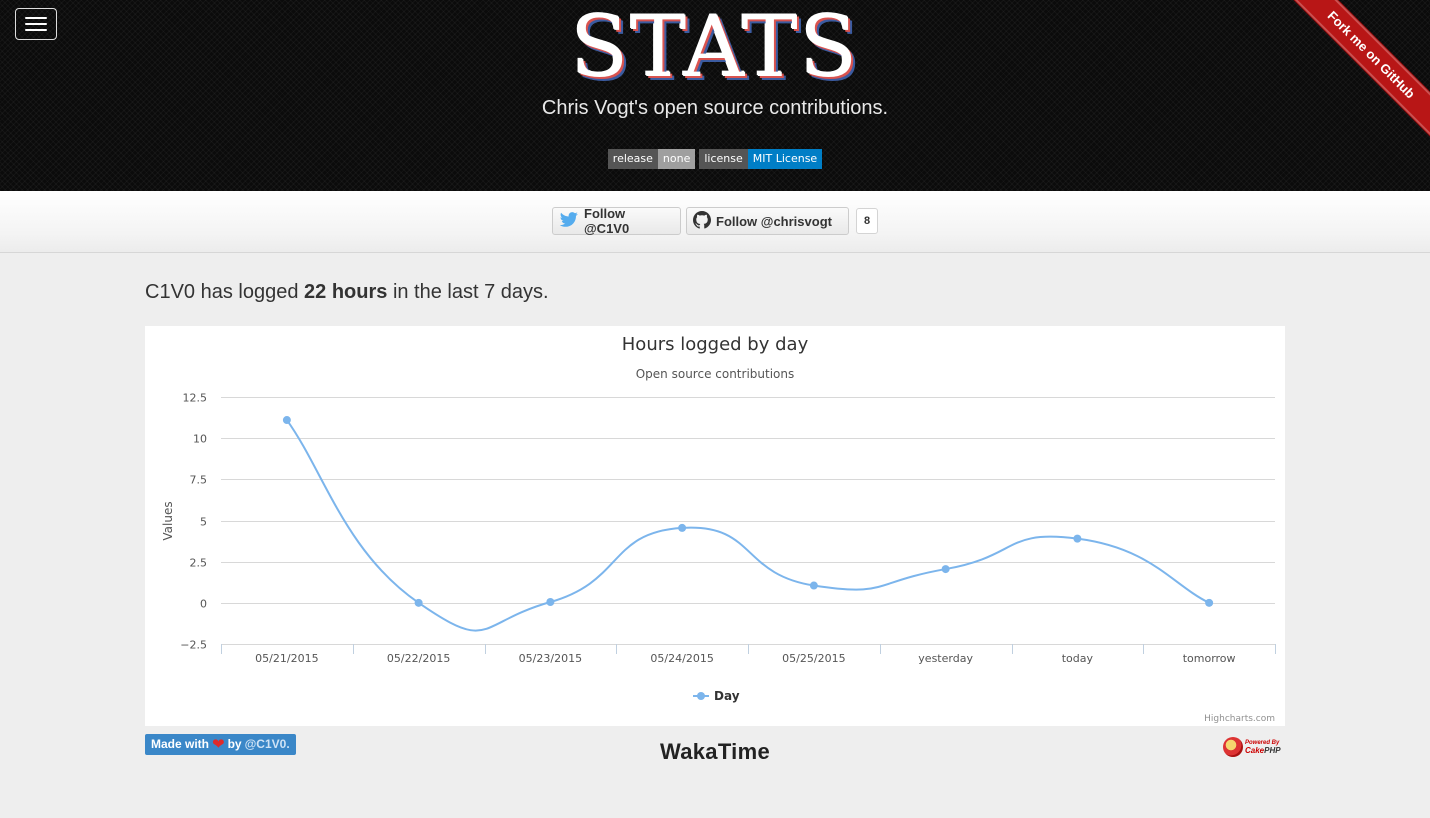  What do you see at coordinates (199, 480) in the screenshot?
I see `y-tick-label: 7.5` at bounding box center [199, 480].